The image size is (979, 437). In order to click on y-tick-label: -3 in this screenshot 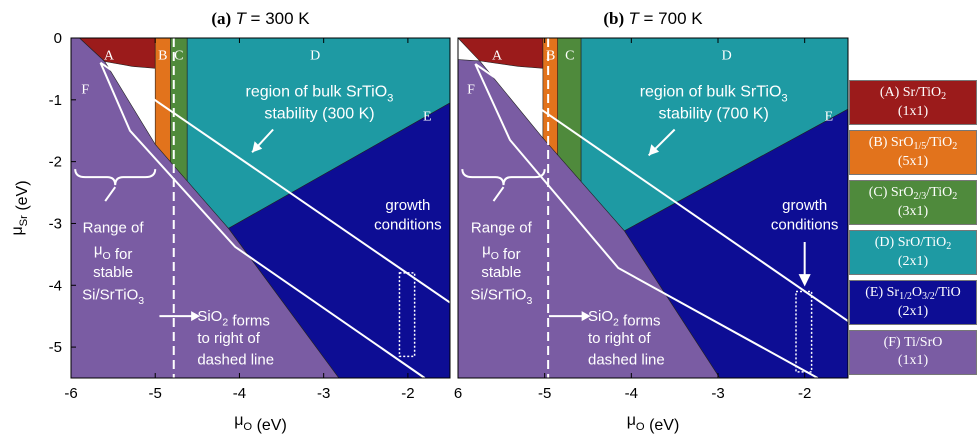, I will do `click(55, 223)`.